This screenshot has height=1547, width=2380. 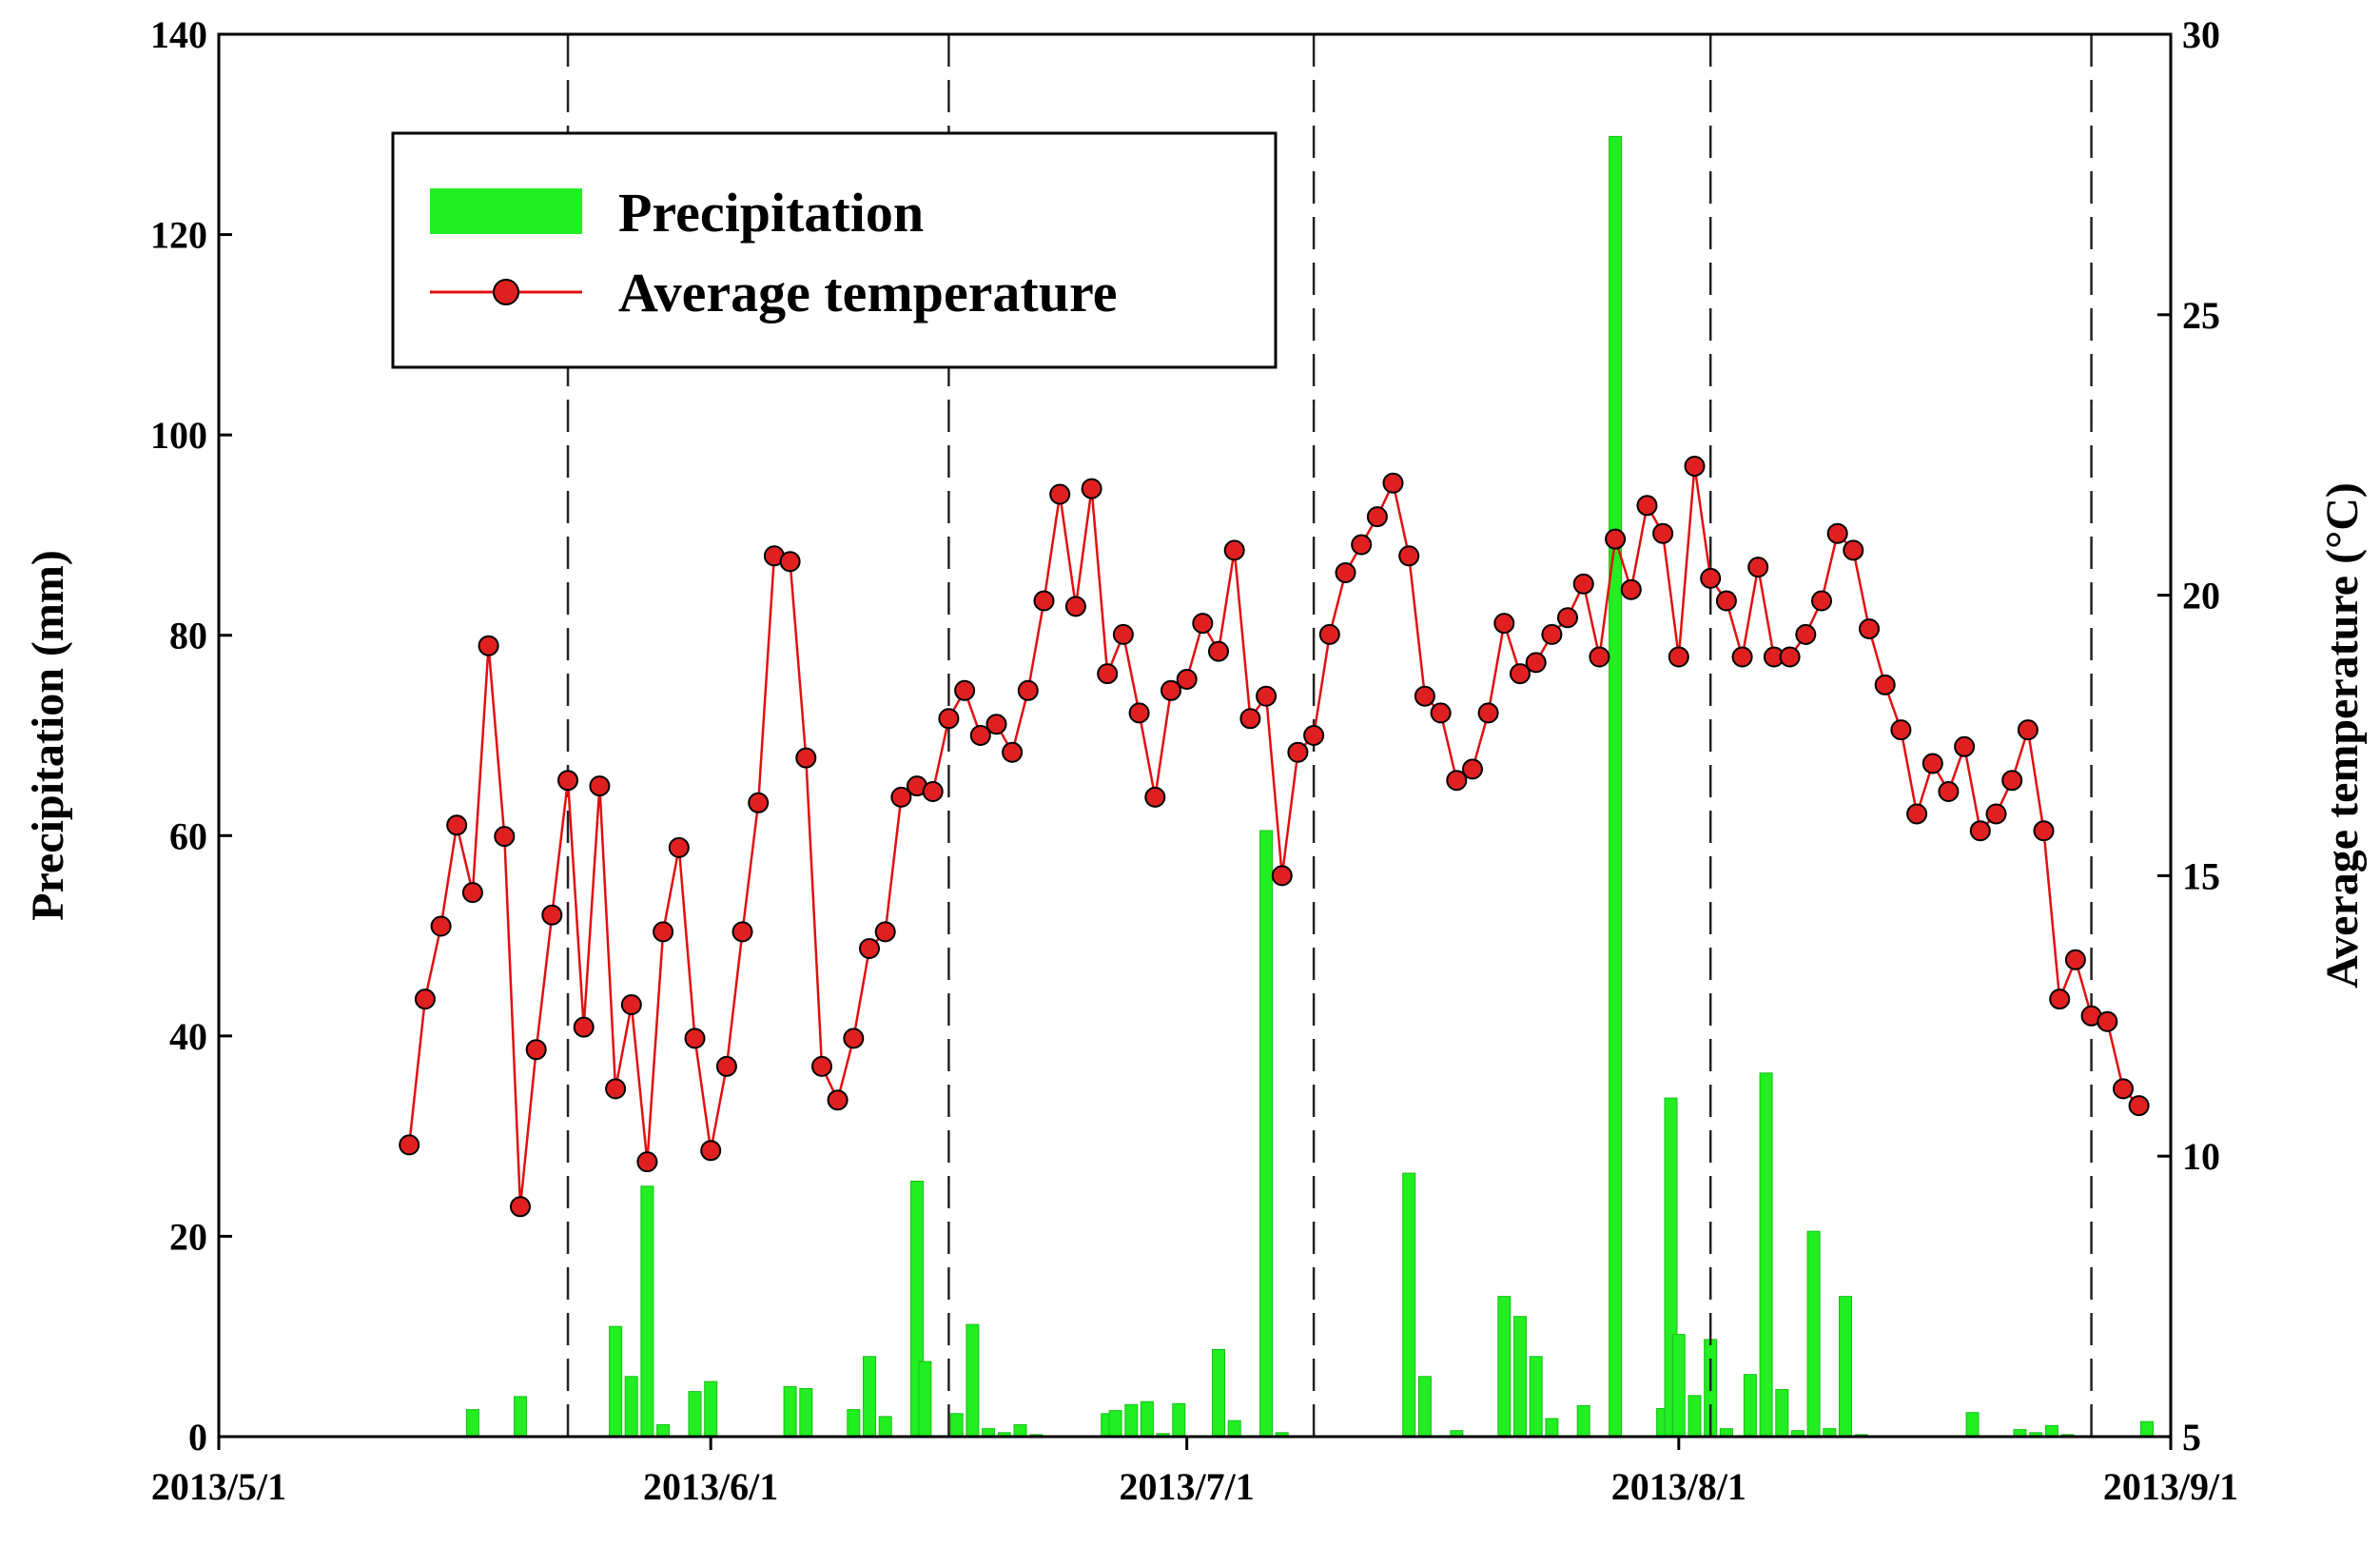 I want to click on y-right-tick-label: 30, so click(x=2201, y=34).